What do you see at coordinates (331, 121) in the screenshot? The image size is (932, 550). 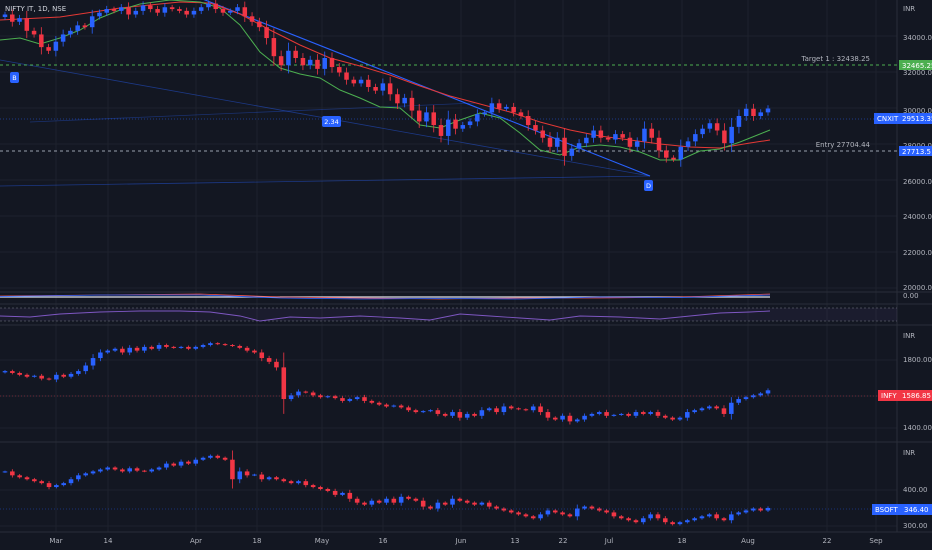 I see `marker-2-34: 2.34` at bounding box center [331, 121].